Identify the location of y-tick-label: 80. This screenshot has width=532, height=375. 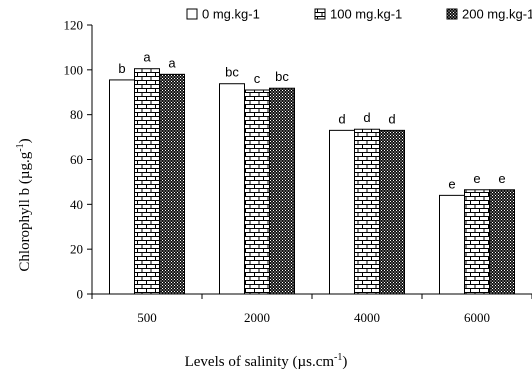
(76, 114).